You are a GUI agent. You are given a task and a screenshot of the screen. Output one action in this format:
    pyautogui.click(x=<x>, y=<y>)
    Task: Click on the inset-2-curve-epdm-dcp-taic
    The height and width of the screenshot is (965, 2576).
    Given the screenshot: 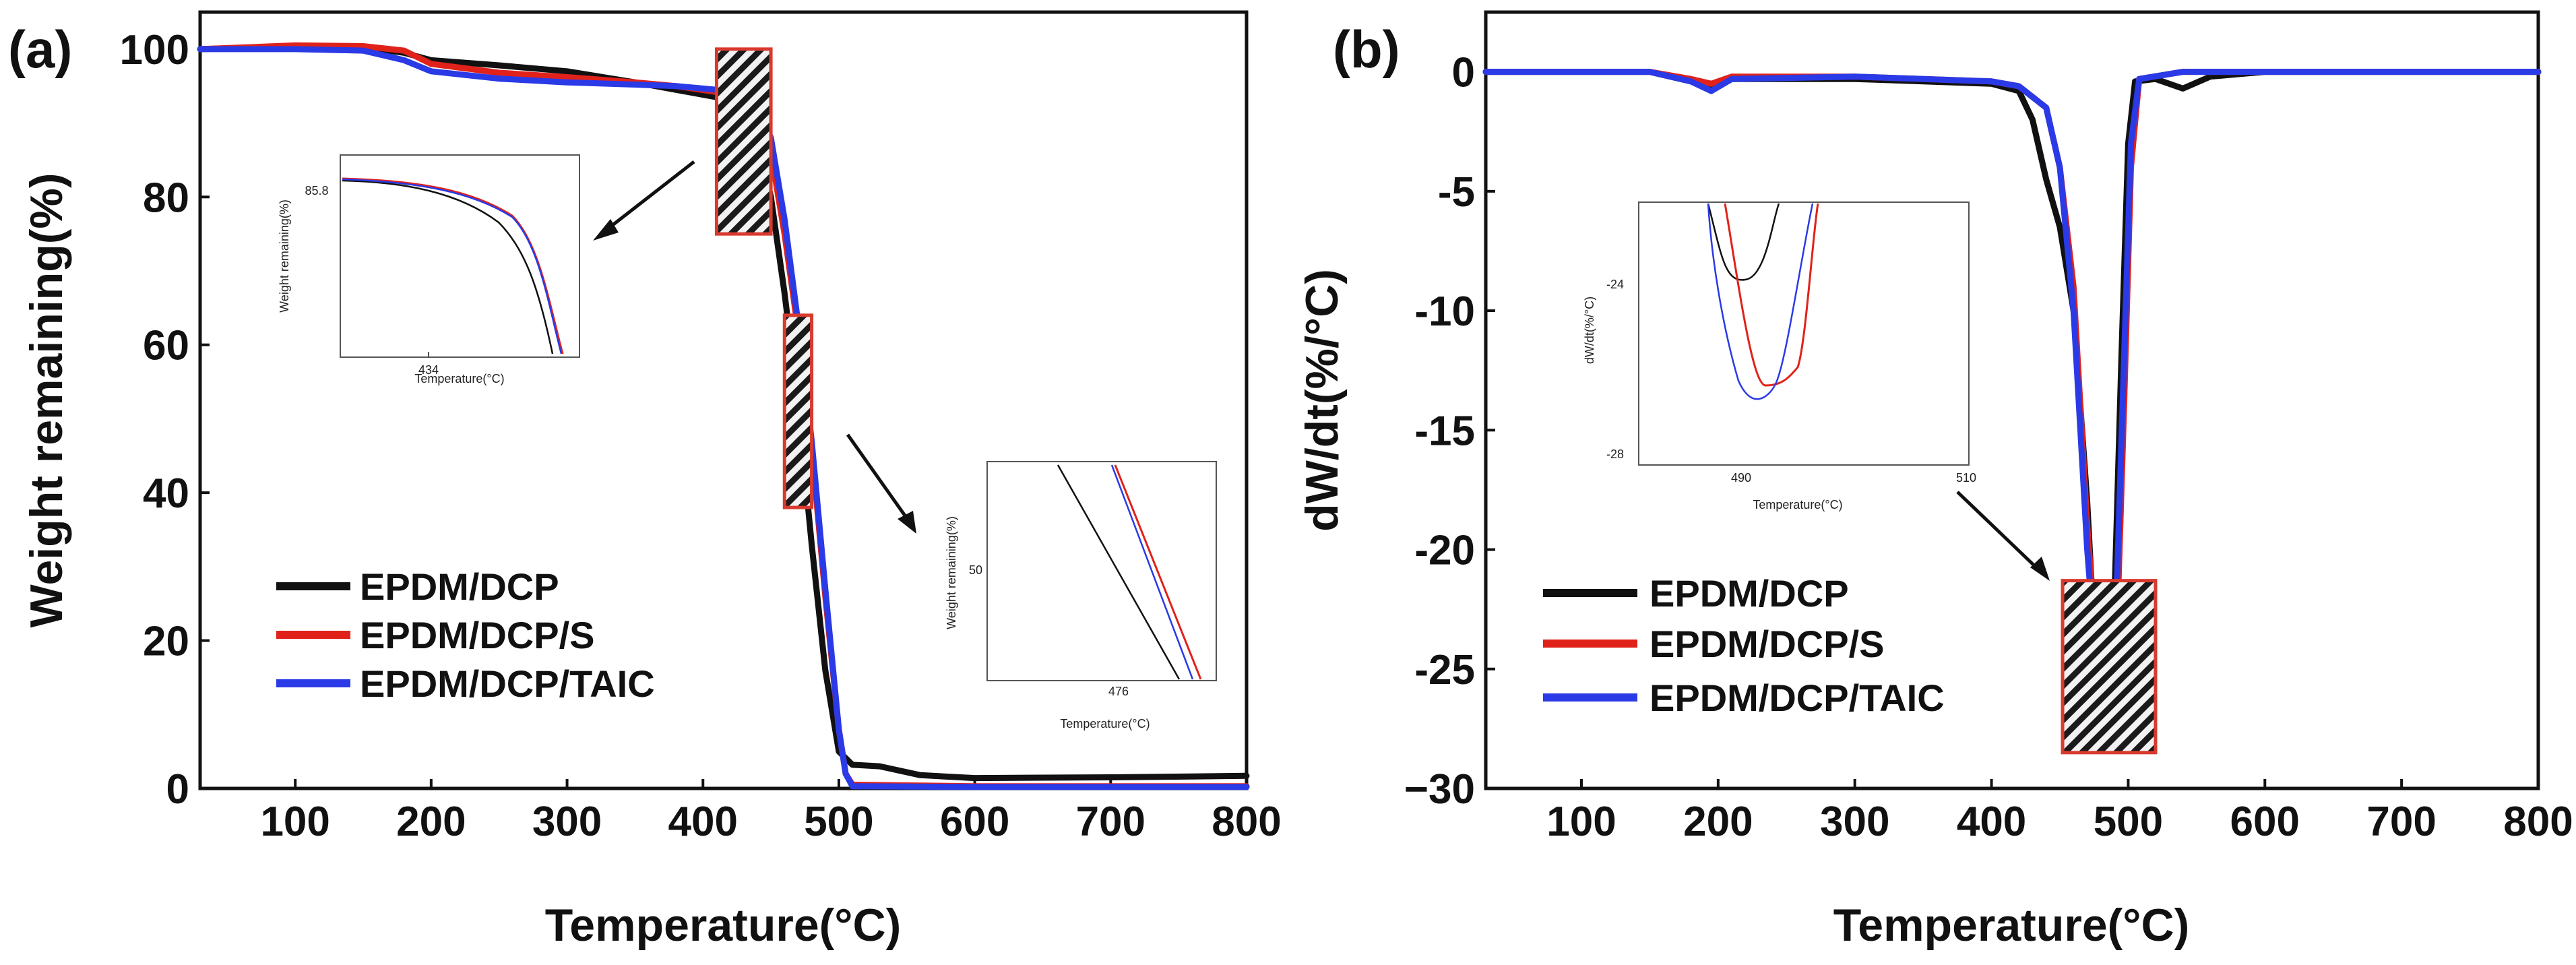 What is the action you would take?
    pyautogui.click(x=1152, y=572)
    